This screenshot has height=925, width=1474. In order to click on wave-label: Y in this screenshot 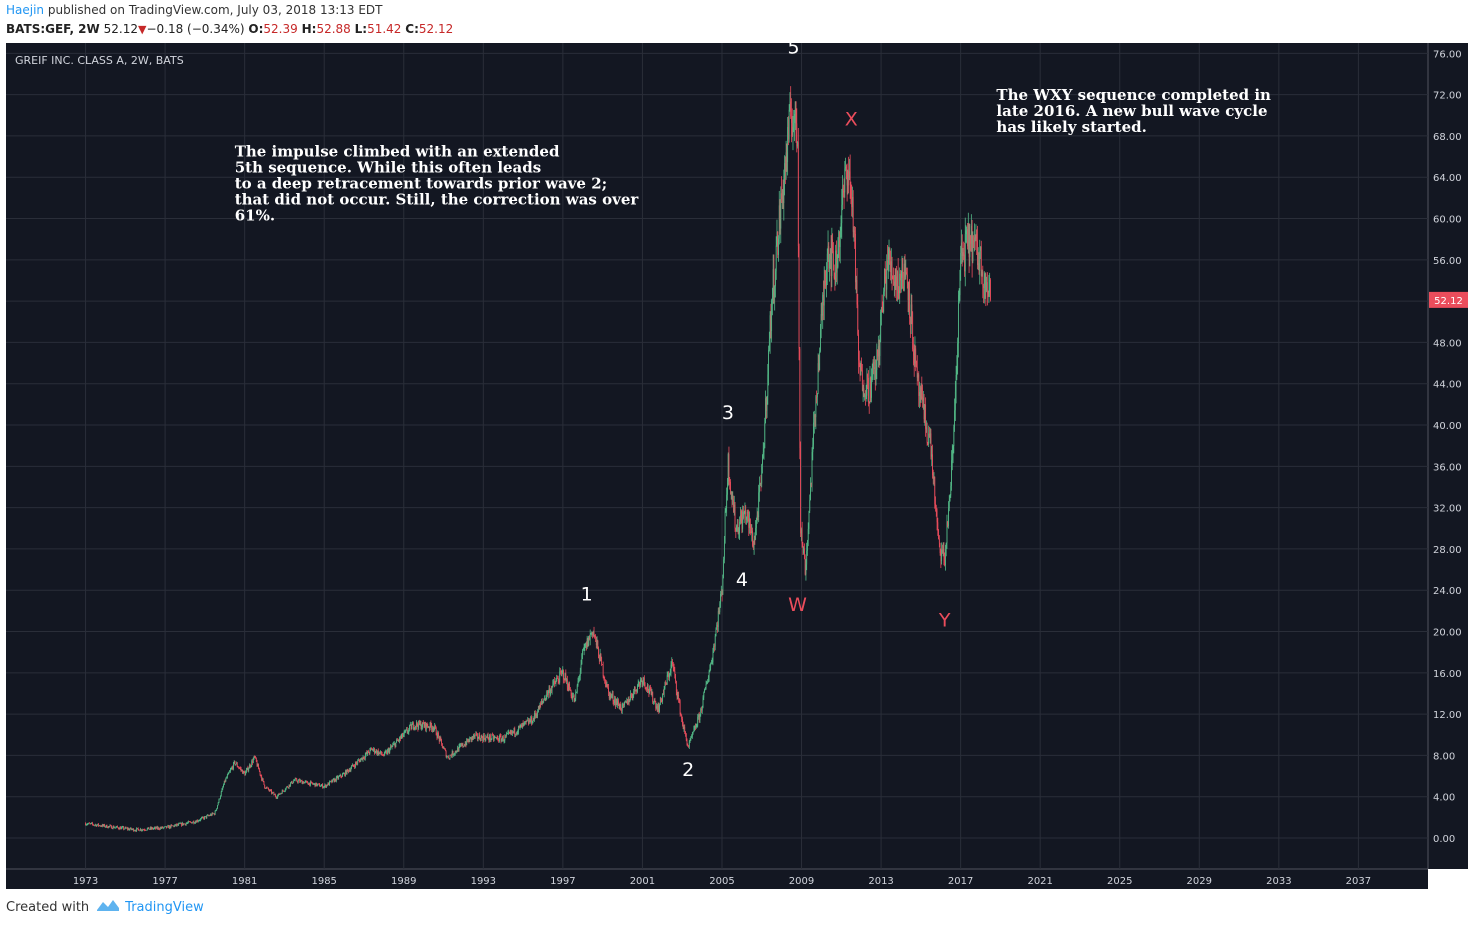, I will do `click(944, 620)`.